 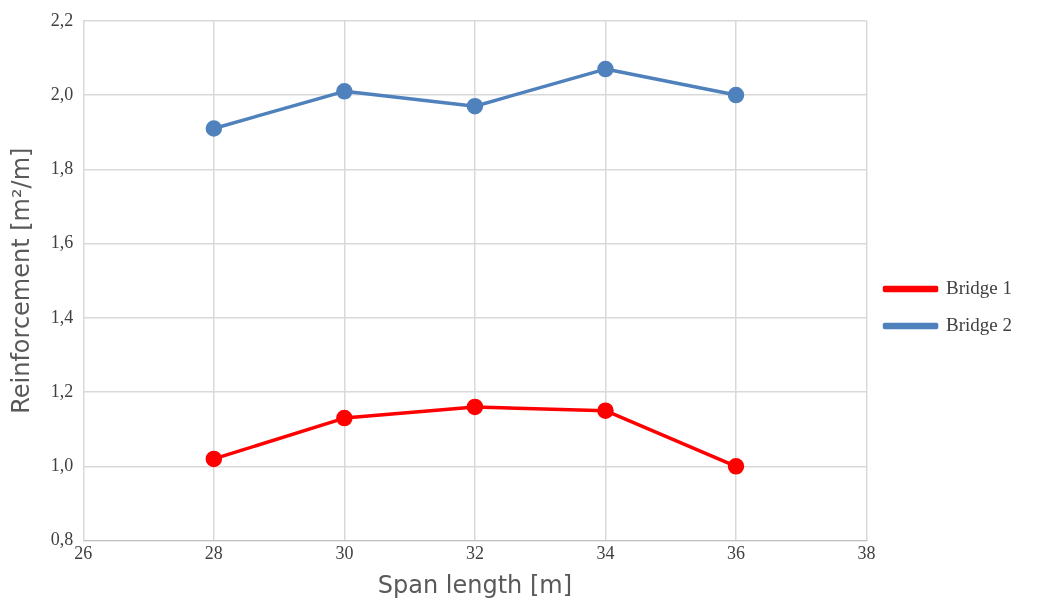 I want to click on x-tick-label: 28, so click(x=213, y=553).